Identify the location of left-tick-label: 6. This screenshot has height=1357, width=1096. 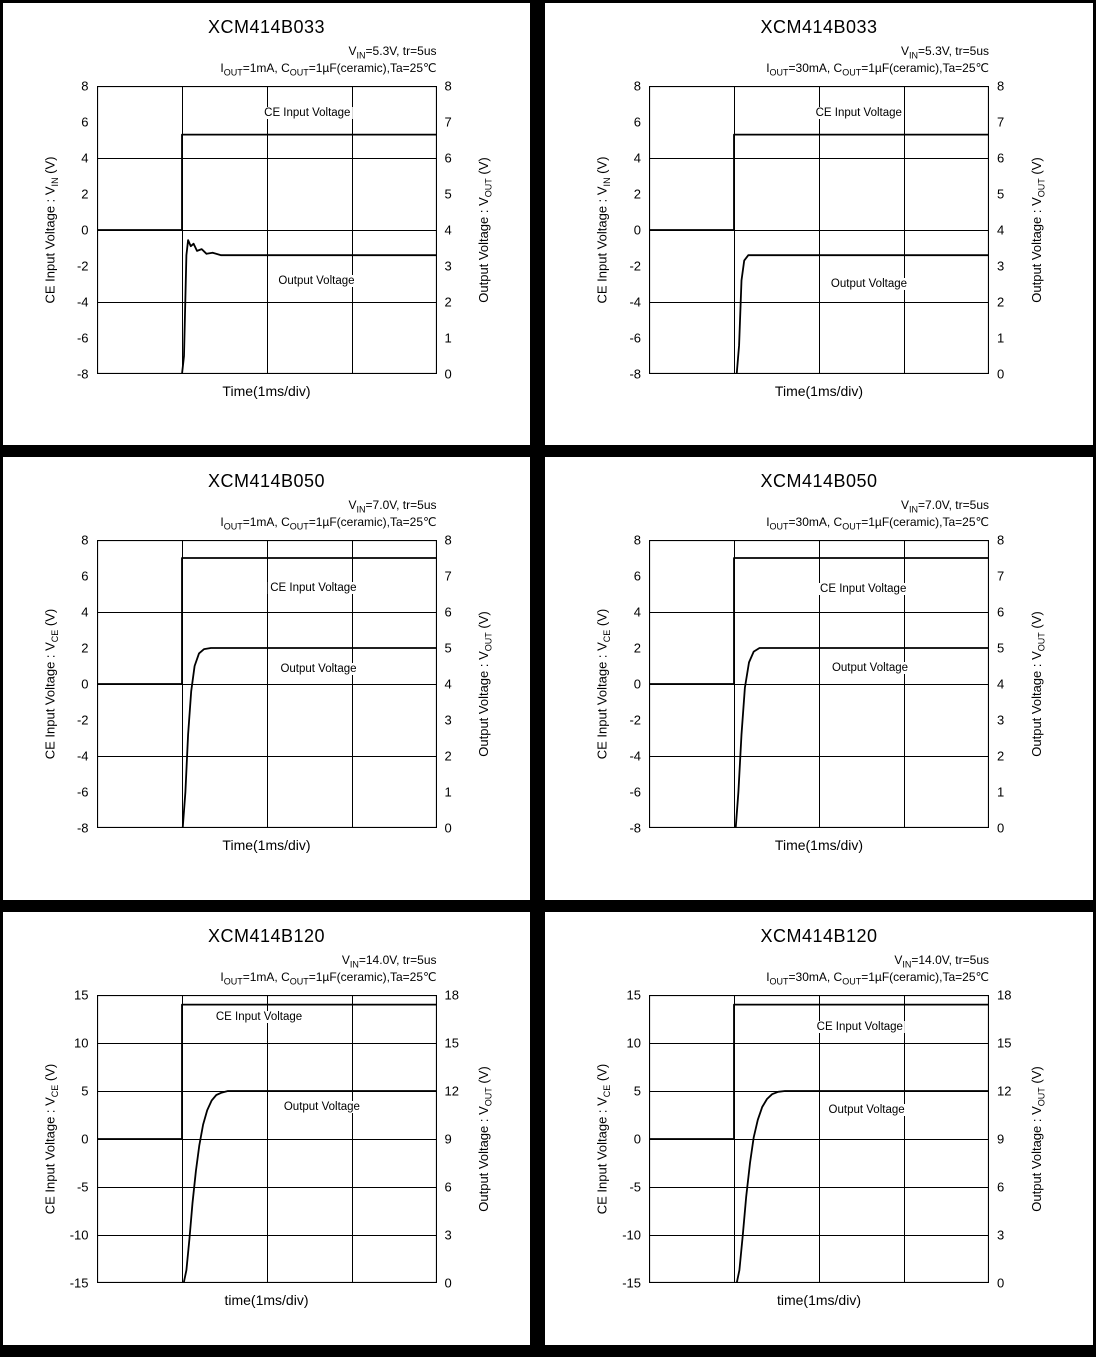
(637, 576).